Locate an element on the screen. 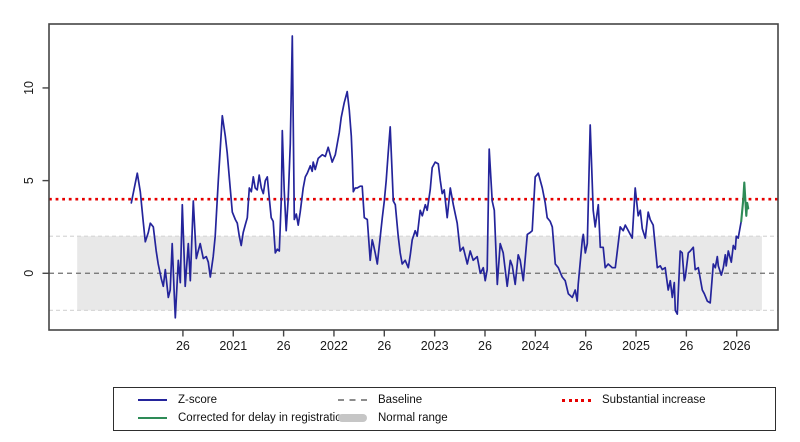 The height and width of the screenshot is (442, 800). legend-item-baseline: Baseline is located at coordinates (393, 400).